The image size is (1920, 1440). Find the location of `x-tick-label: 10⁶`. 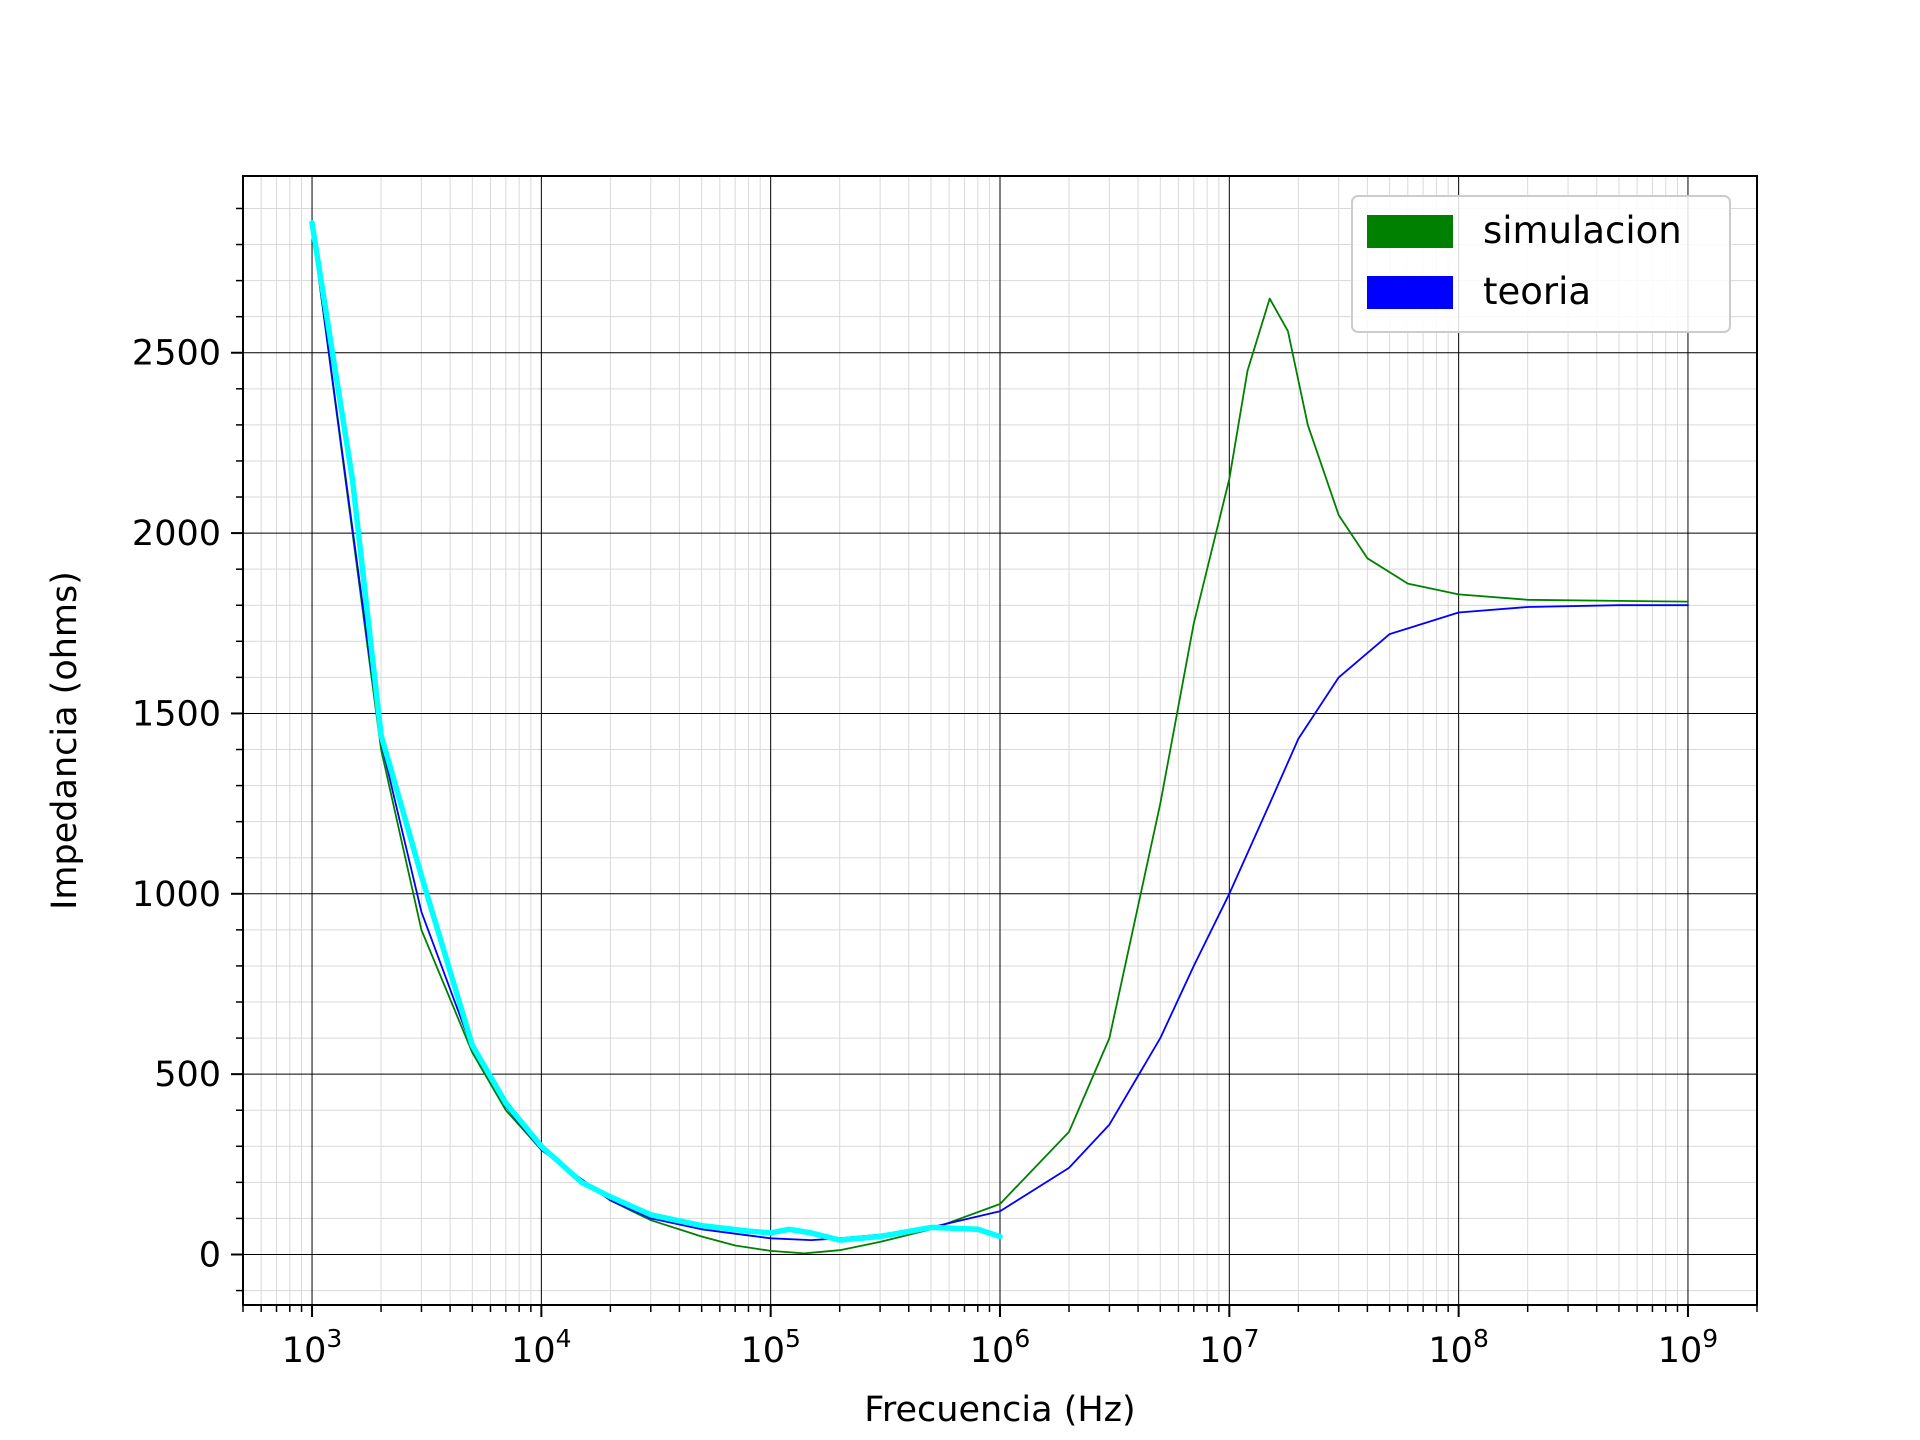

x-tick-label: 10⁶ is located at coordinates (1000, 1347).